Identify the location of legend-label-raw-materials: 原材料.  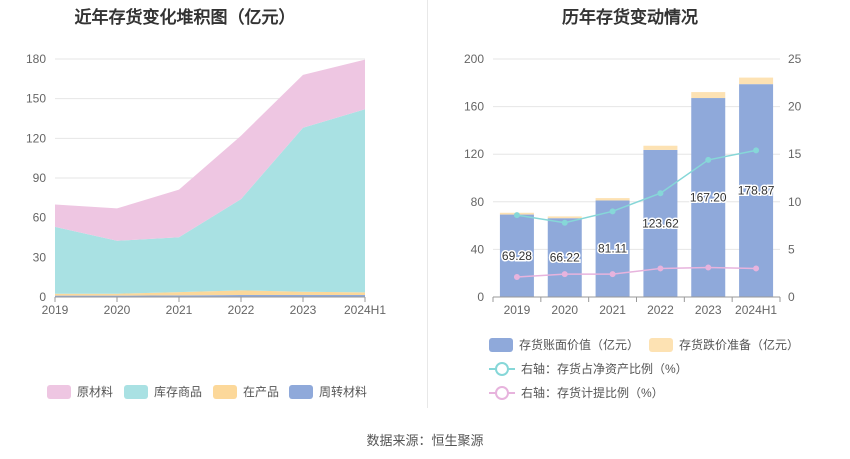
(95, 392).